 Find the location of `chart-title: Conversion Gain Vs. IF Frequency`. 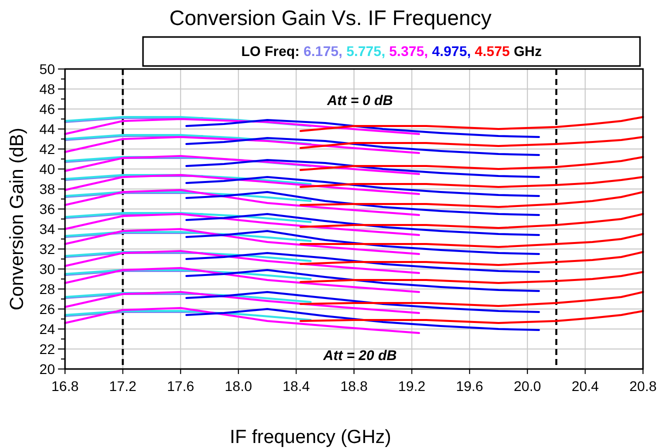

chart-title: Conversion Gain Vs. IF Frequency is located at coordinates (330, 18).